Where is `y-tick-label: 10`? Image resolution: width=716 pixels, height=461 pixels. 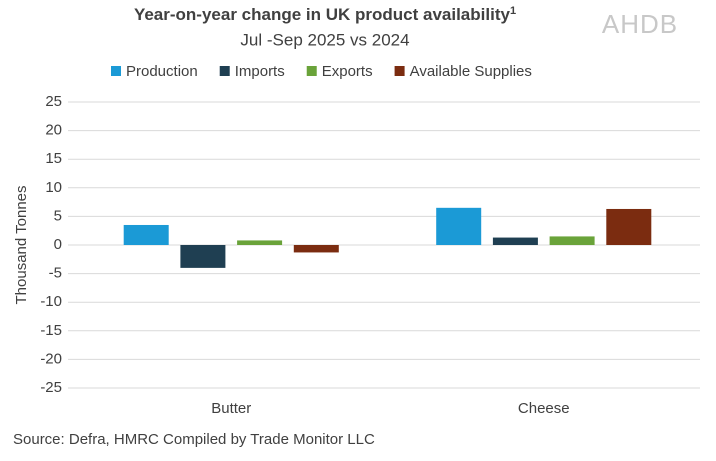 y-tick-label: 10 is located at coordinates (53, 187).